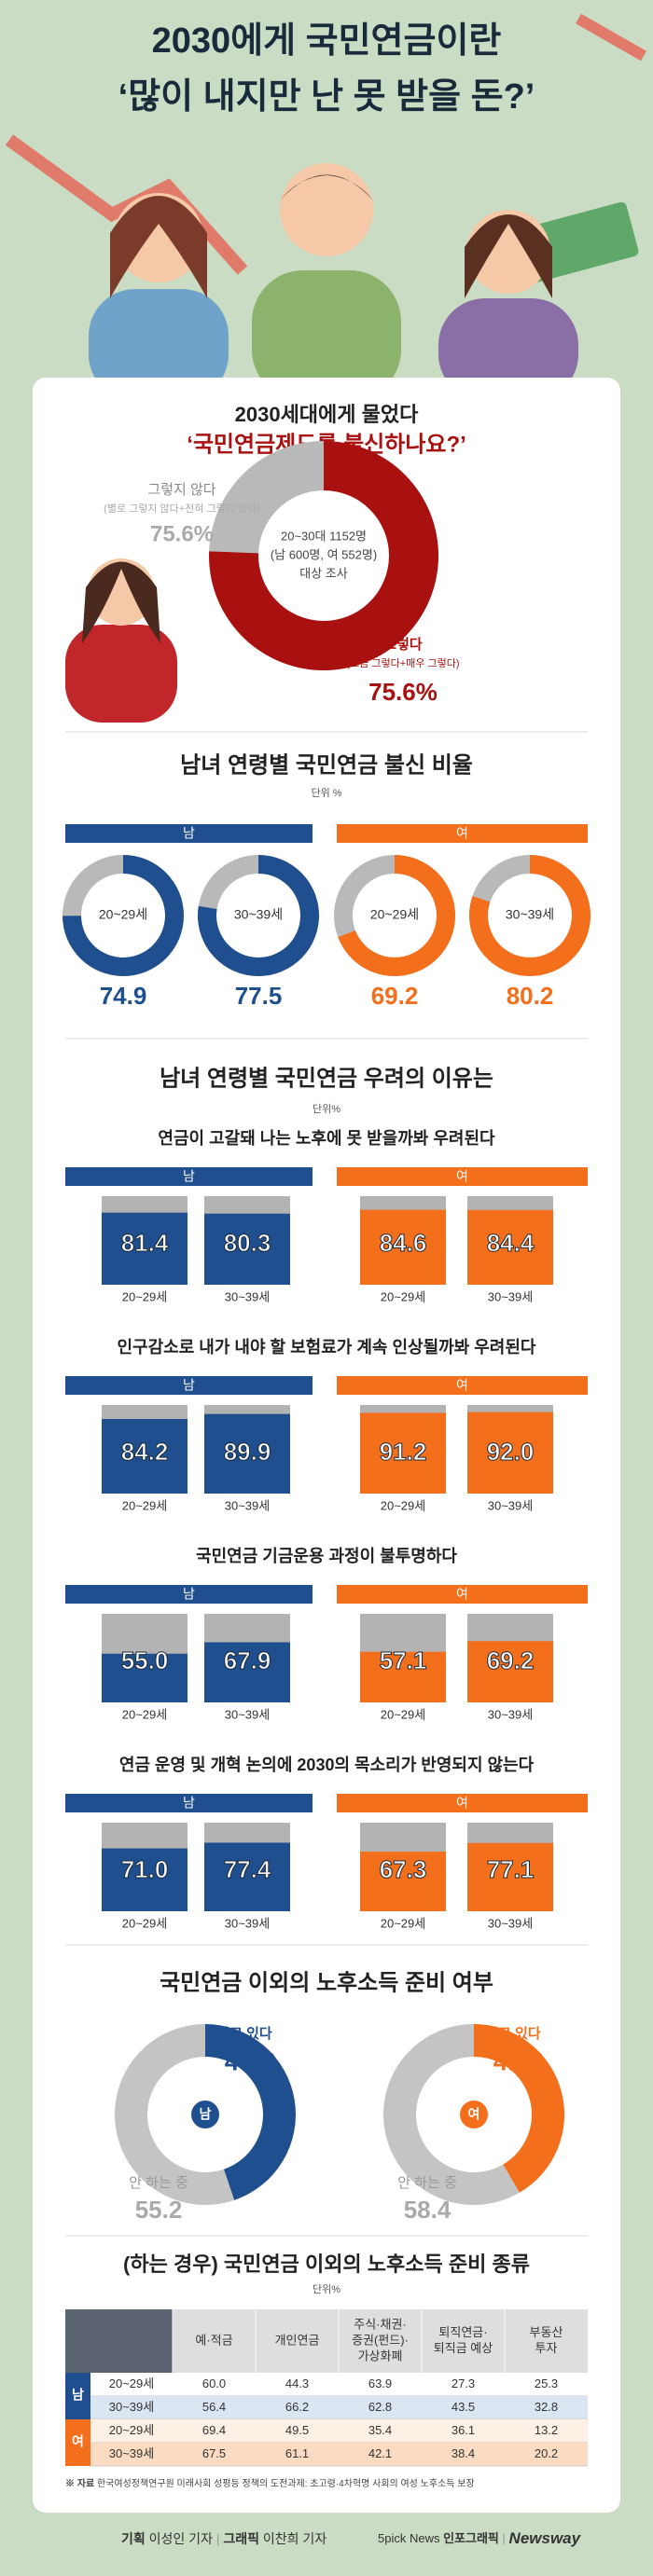 The image size is (653, 2576). Describe the element at coordinates (297, 2340) in the screenshot. I see `column-header: 개인연금` at that location.